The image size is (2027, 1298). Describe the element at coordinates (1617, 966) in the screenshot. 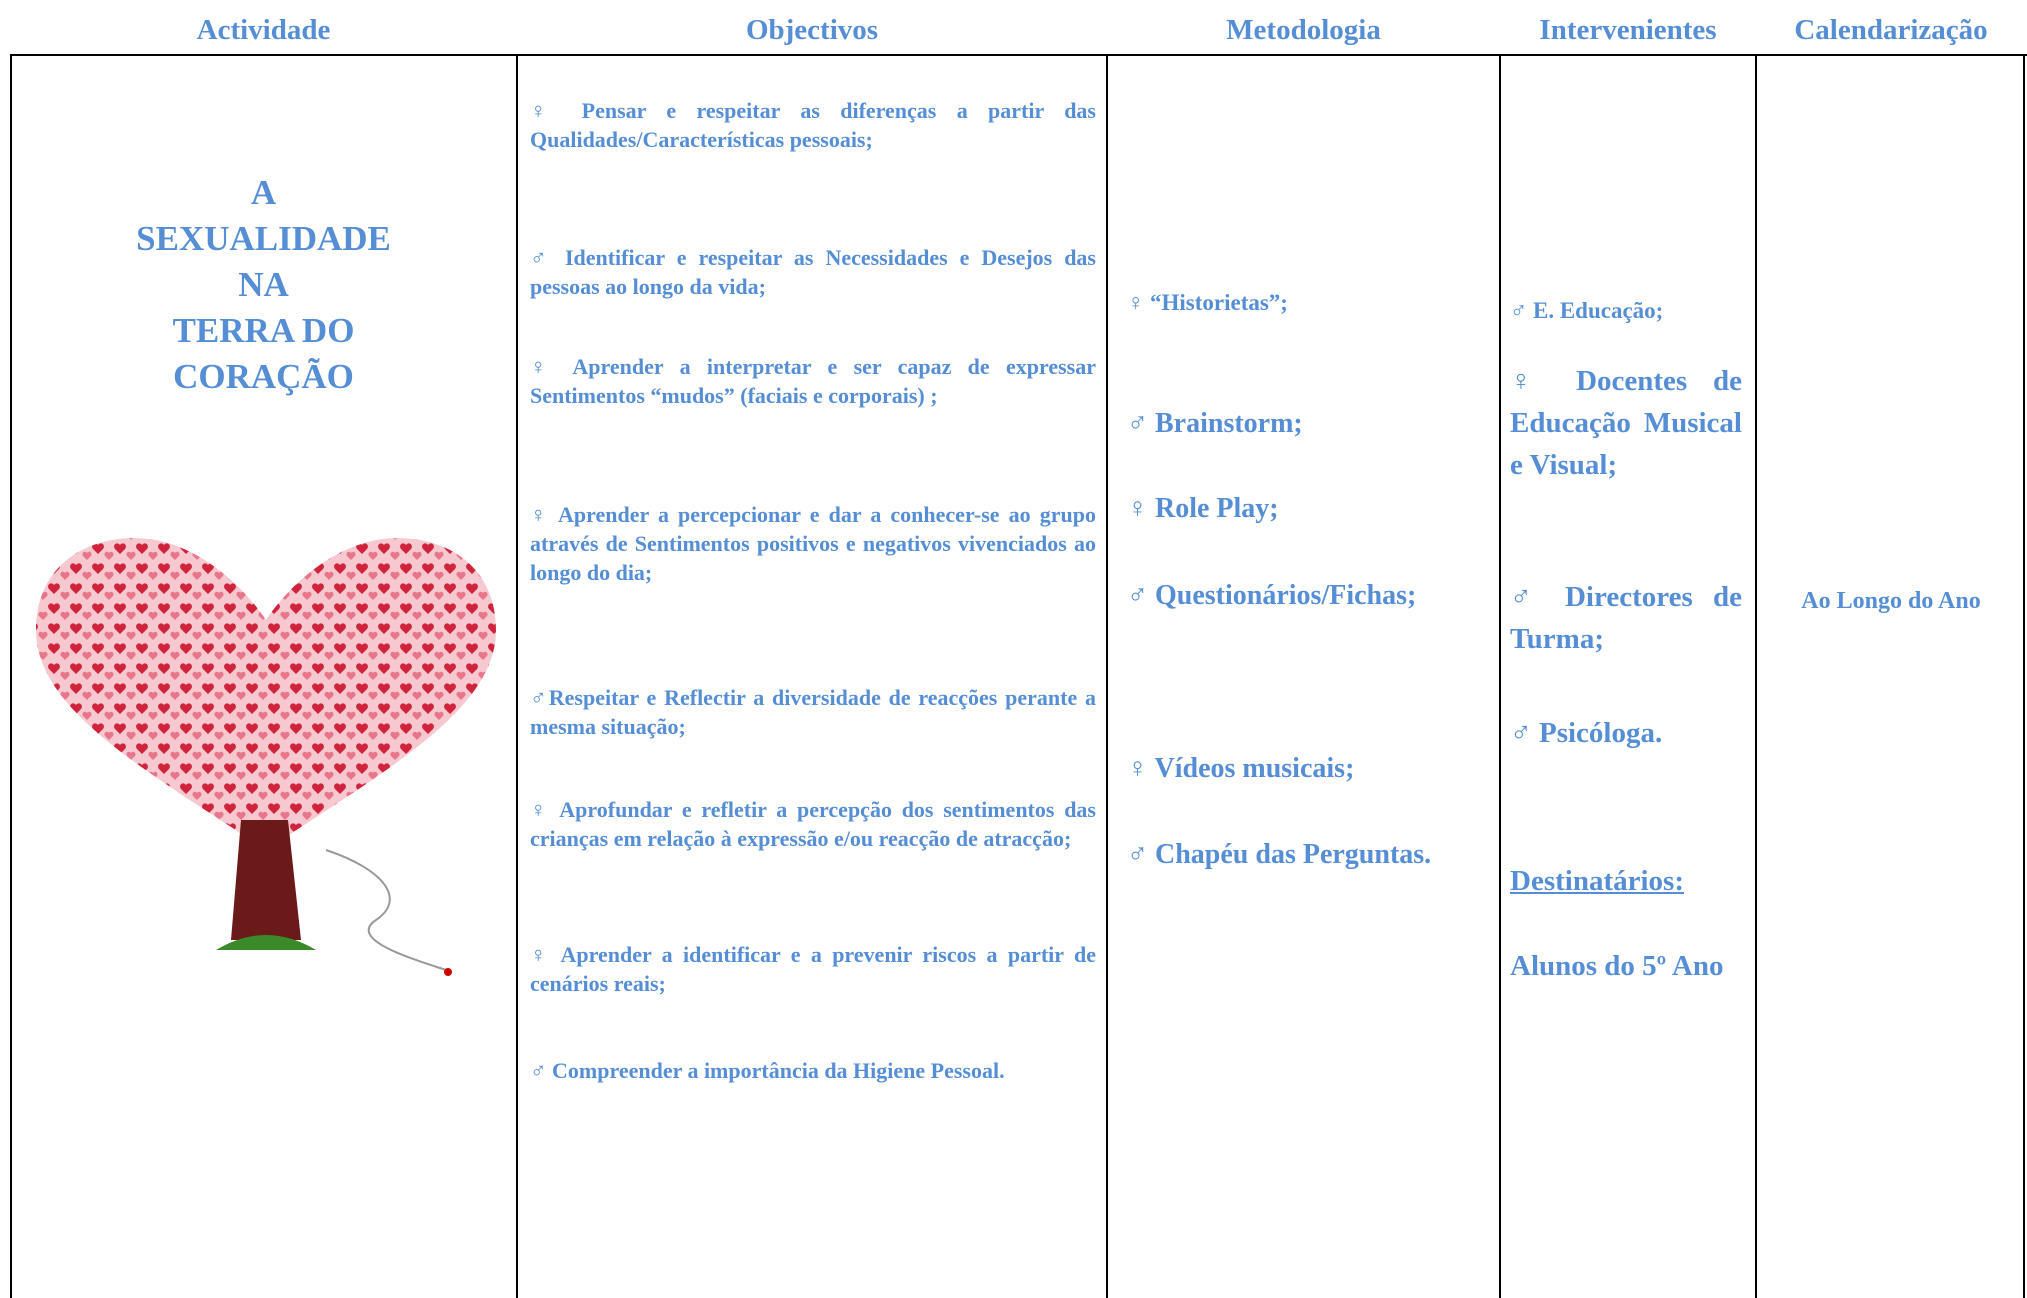

I see `recipients: Alunos do 5º Ano` at that location.